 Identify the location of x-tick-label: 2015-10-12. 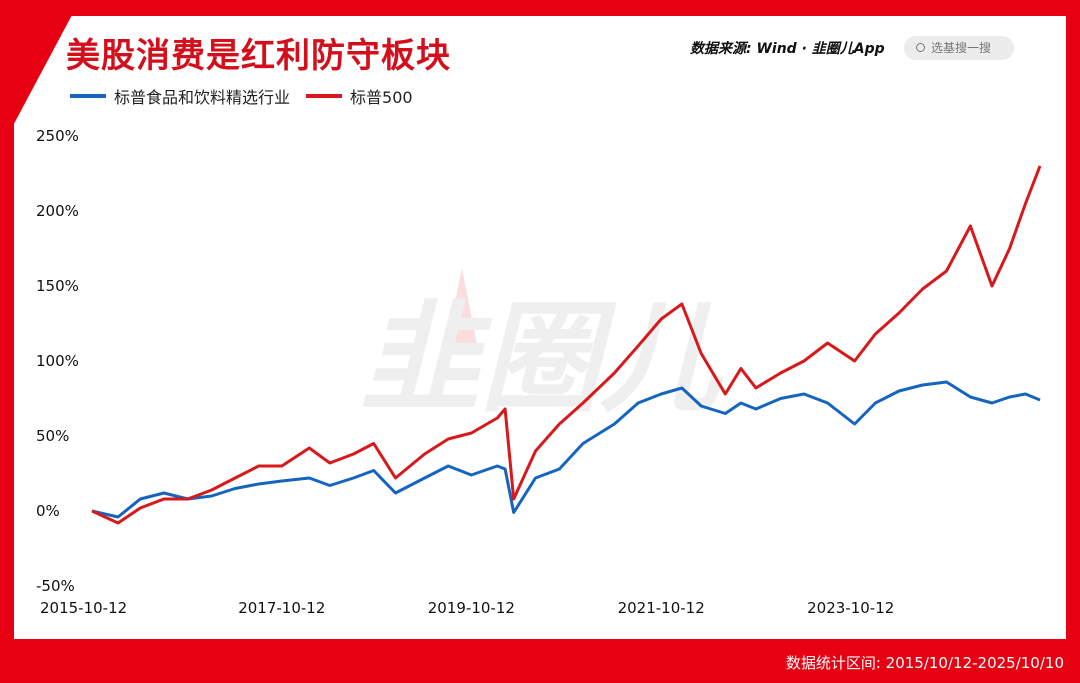
(83, 608).